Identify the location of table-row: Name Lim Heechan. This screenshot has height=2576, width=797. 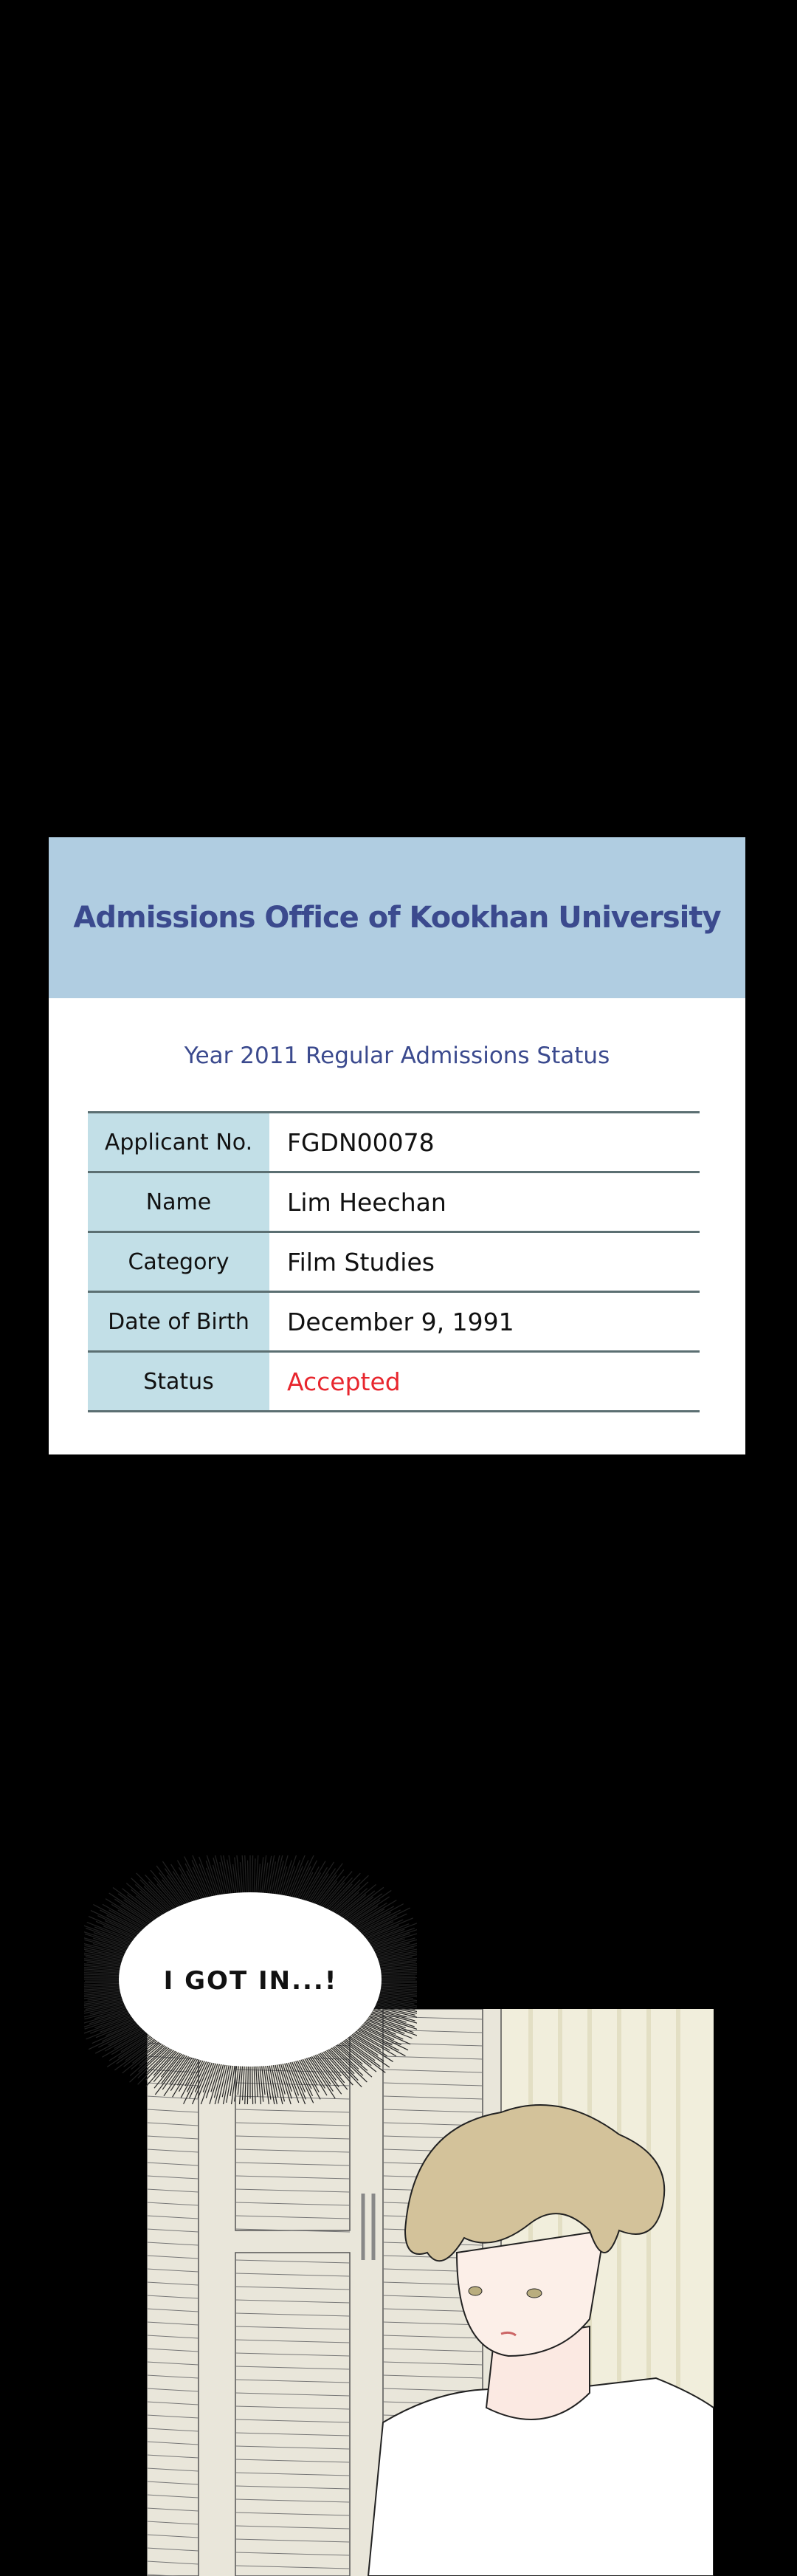
(394, 1203).